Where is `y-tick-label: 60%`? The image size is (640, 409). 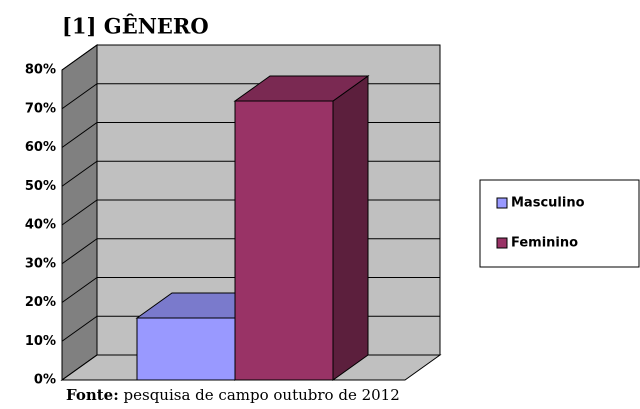
y-tick-label: 60% is located at coordinates (40, 147).